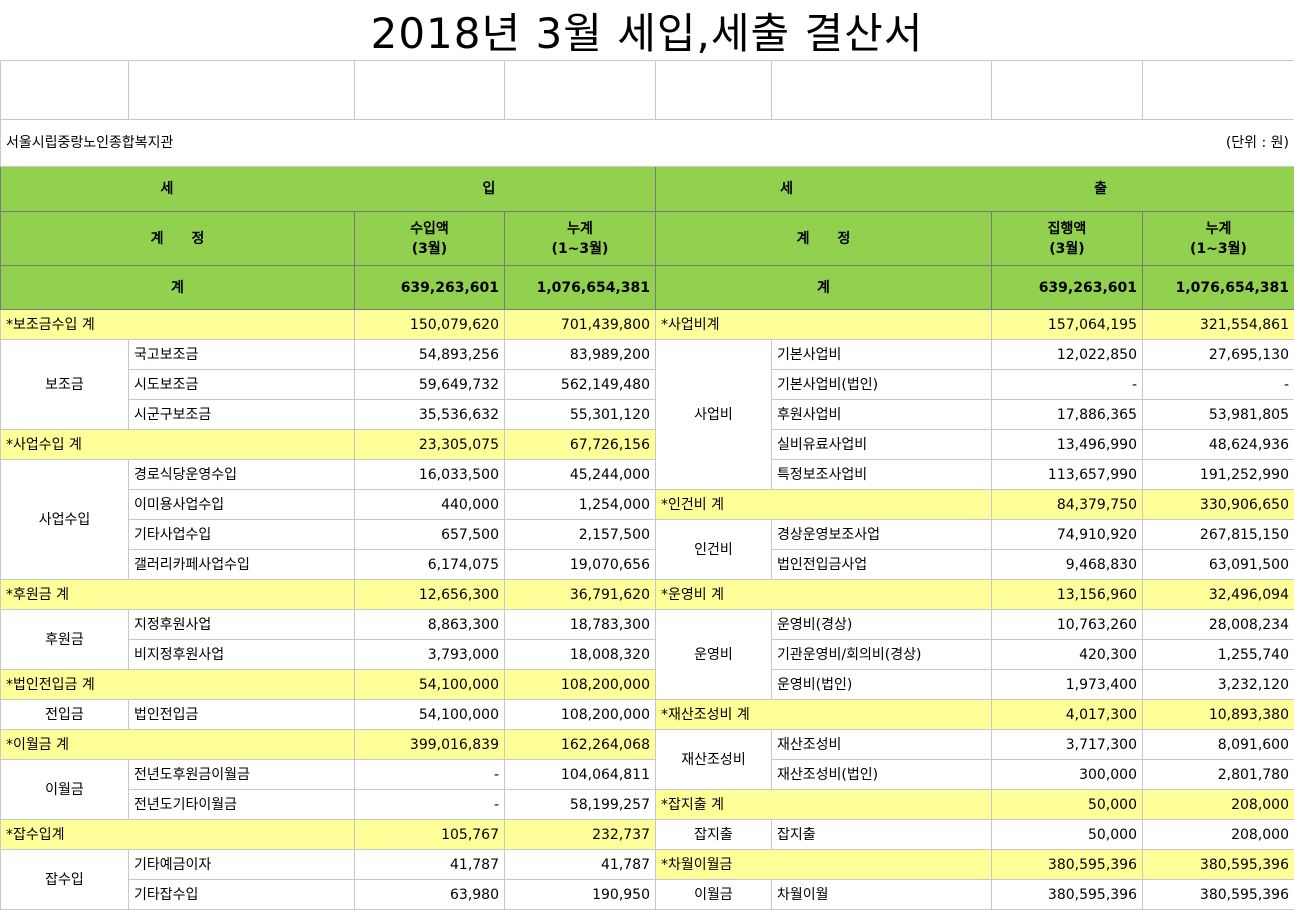  What do you see at coordinates (178, 325) in the screenshot?
I see `income-section-label: *보조금수입 계` at bounding box center [178, 325].